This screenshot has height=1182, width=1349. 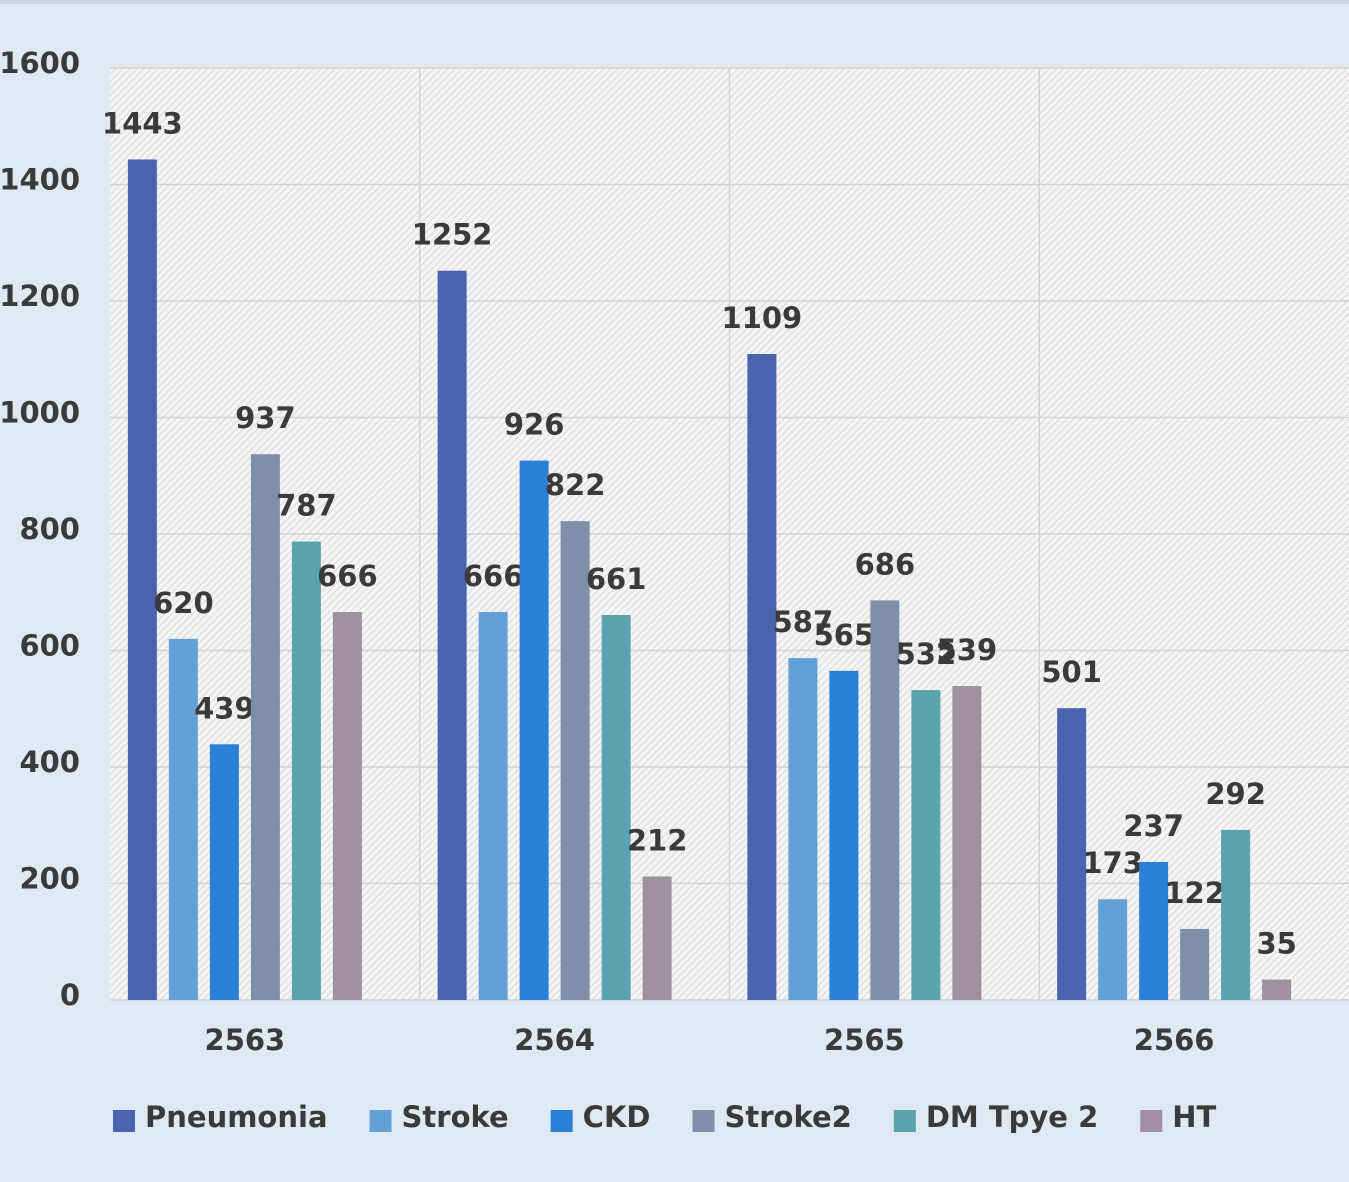 What do you see at coordinates (452, 235) in the screenshot?
I see `data-label: 1252` at bounding box center [452, 235].